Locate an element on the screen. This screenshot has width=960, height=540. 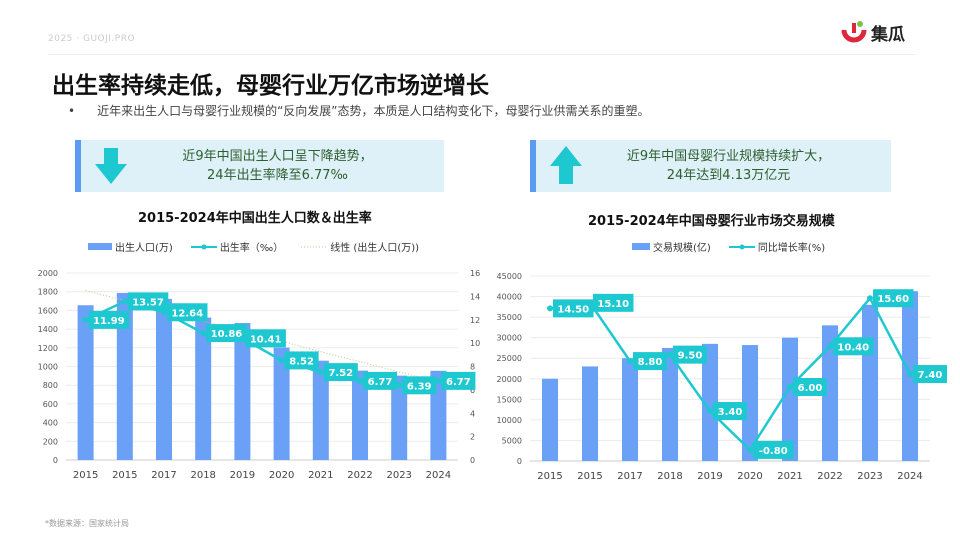
logo-text: 集瓜 is located at coordinates (888, 35).